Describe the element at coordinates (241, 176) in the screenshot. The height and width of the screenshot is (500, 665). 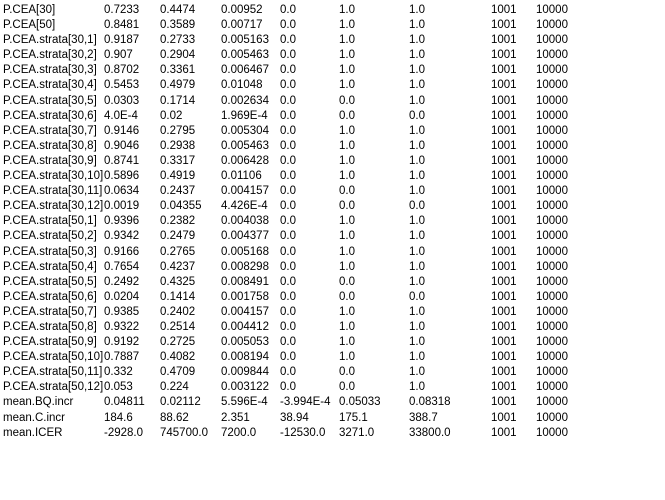
I see `mc-error-cell: 0.01106` at that location.